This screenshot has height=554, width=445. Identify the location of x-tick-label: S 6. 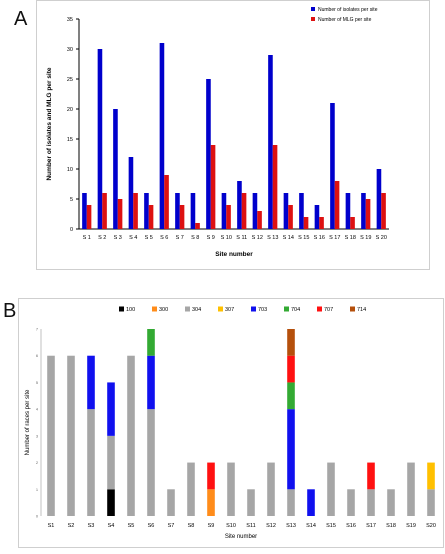
(164, 238).